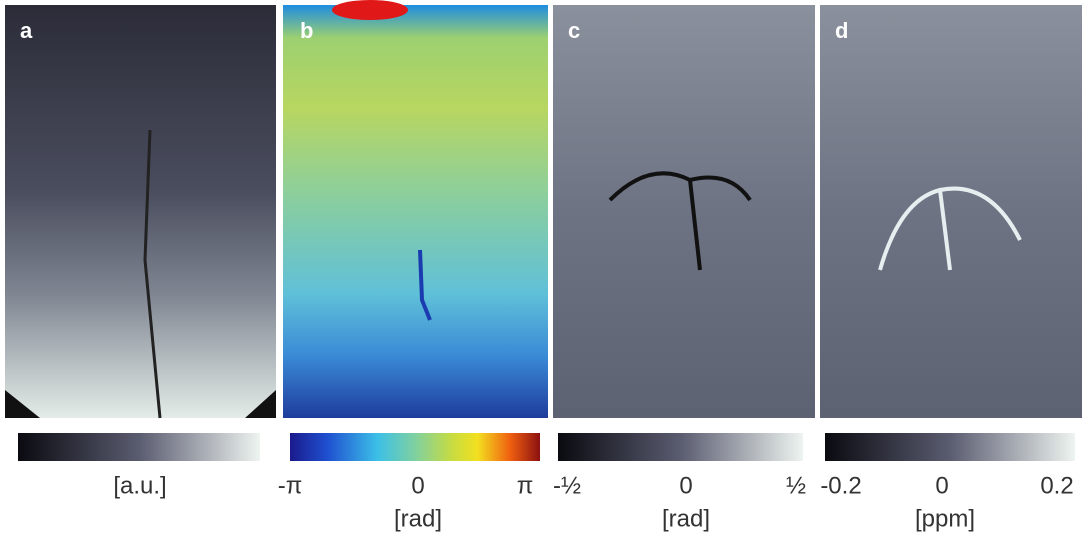  I want to click on tick-label: 0.2, so click(1056, 485).